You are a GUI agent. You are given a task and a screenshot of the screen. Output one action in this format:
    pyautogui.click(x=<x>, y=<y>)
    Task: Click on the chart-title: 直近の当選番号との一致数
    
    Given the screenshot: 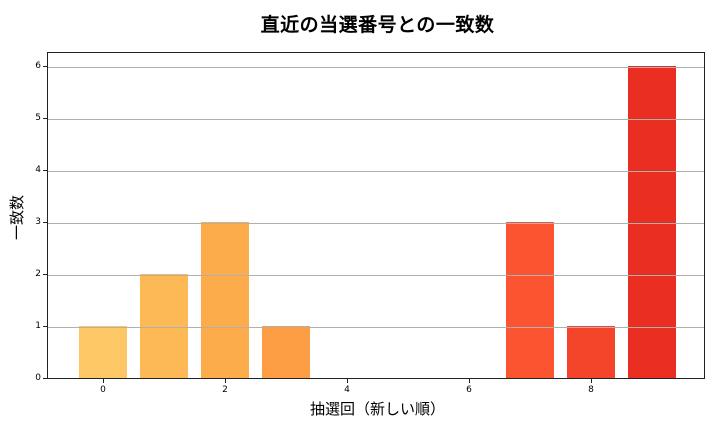 What is the action you would take?
    pyautogui.click(x=377, y=25)
    